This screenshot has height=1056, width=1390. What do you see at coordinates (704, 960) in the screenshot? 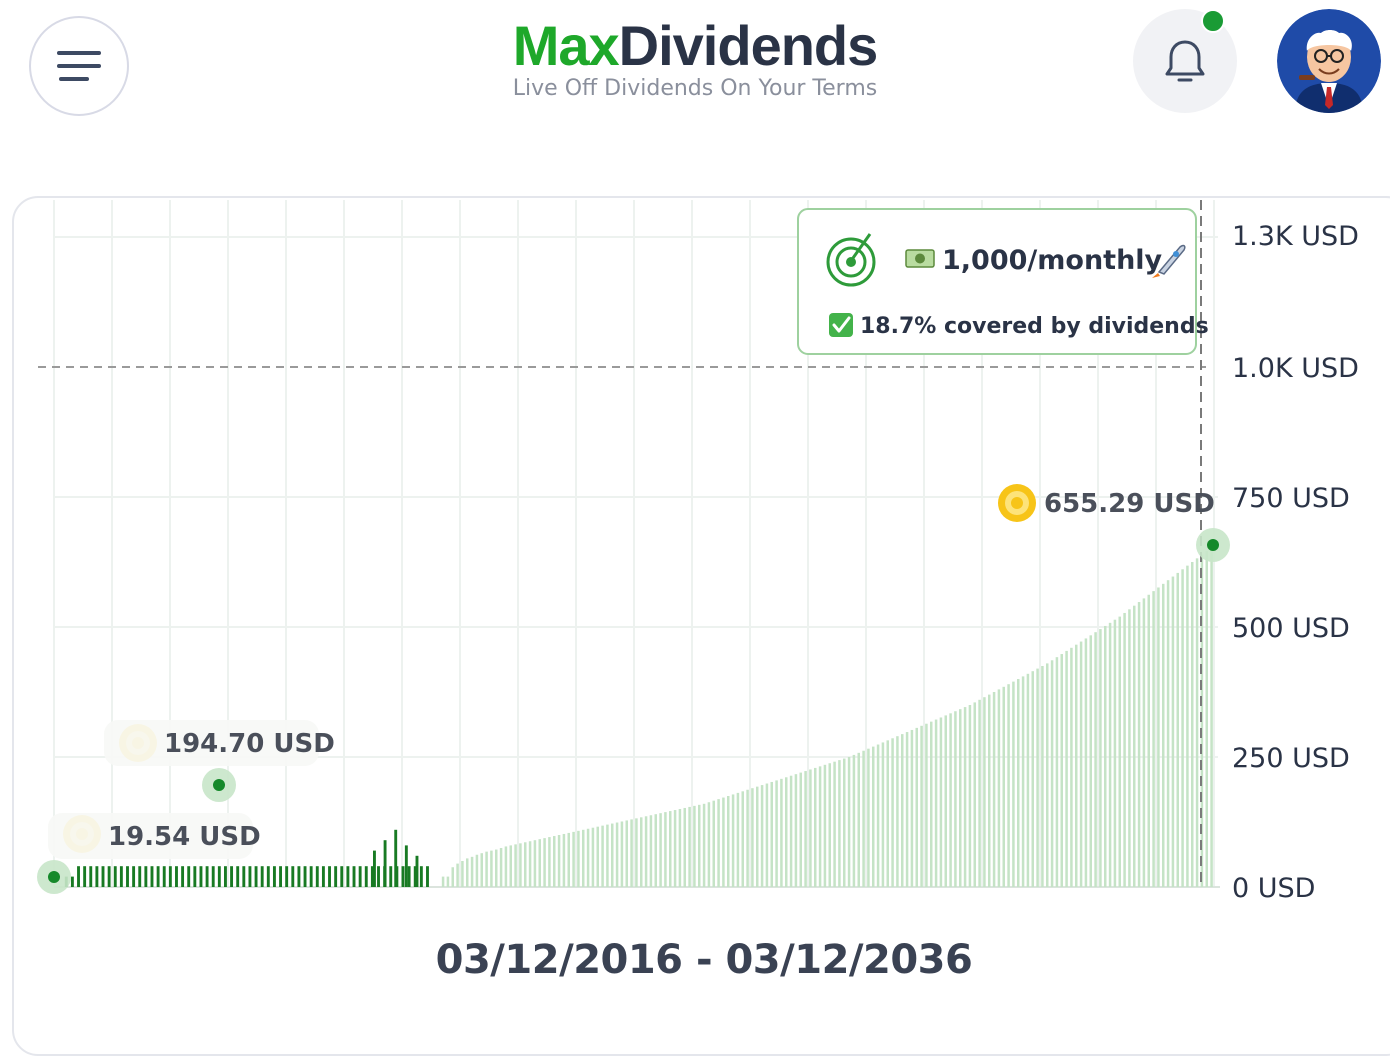
I see `date-range: 03/12/2016 - 03/12/2036` at bounding box center [704, 960].